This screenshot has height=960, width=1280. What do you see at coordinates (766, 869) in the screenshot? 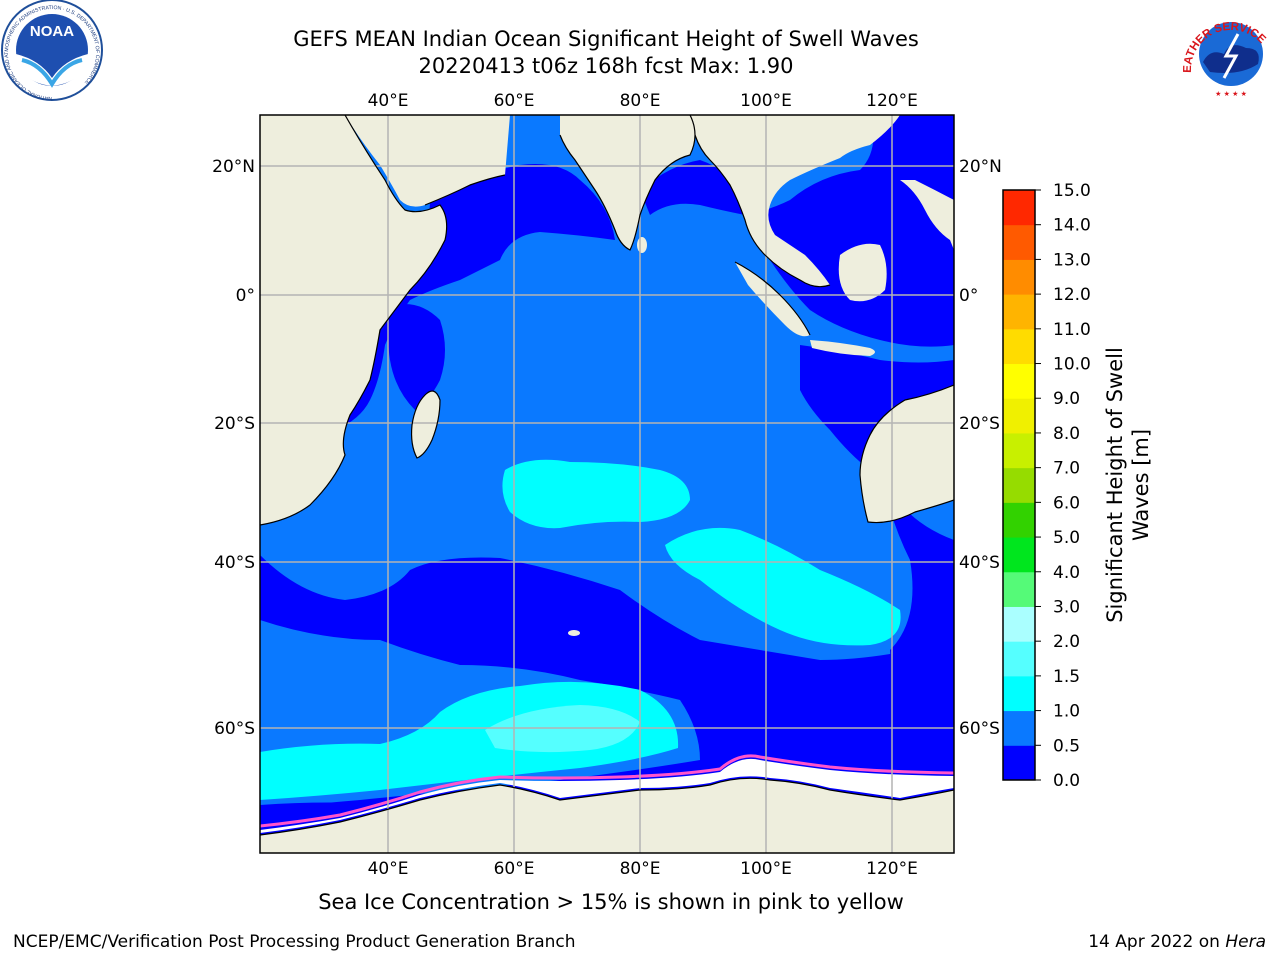
I see `longitude-label-bottom: 100°E` at bounding box center [766, 869].